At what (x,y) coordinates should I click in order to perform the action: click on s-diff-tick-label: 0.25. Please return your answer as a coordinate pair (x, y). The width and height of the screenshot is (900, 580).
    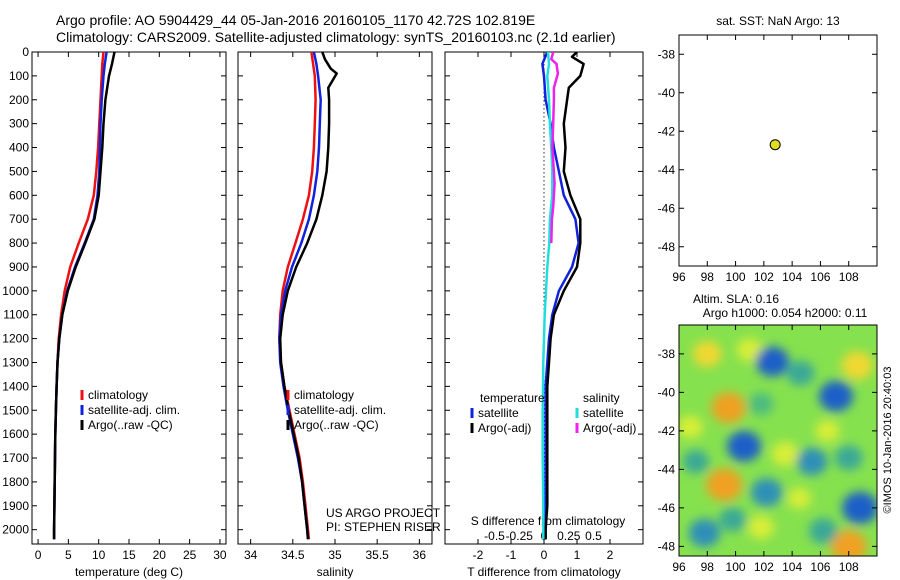
    Looking at the image, I should click on (569, 536).